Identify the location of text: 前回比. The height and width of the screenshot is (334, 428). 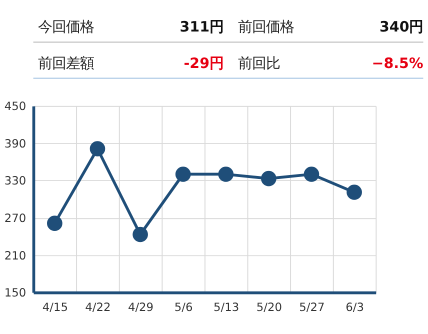
(259, 64).